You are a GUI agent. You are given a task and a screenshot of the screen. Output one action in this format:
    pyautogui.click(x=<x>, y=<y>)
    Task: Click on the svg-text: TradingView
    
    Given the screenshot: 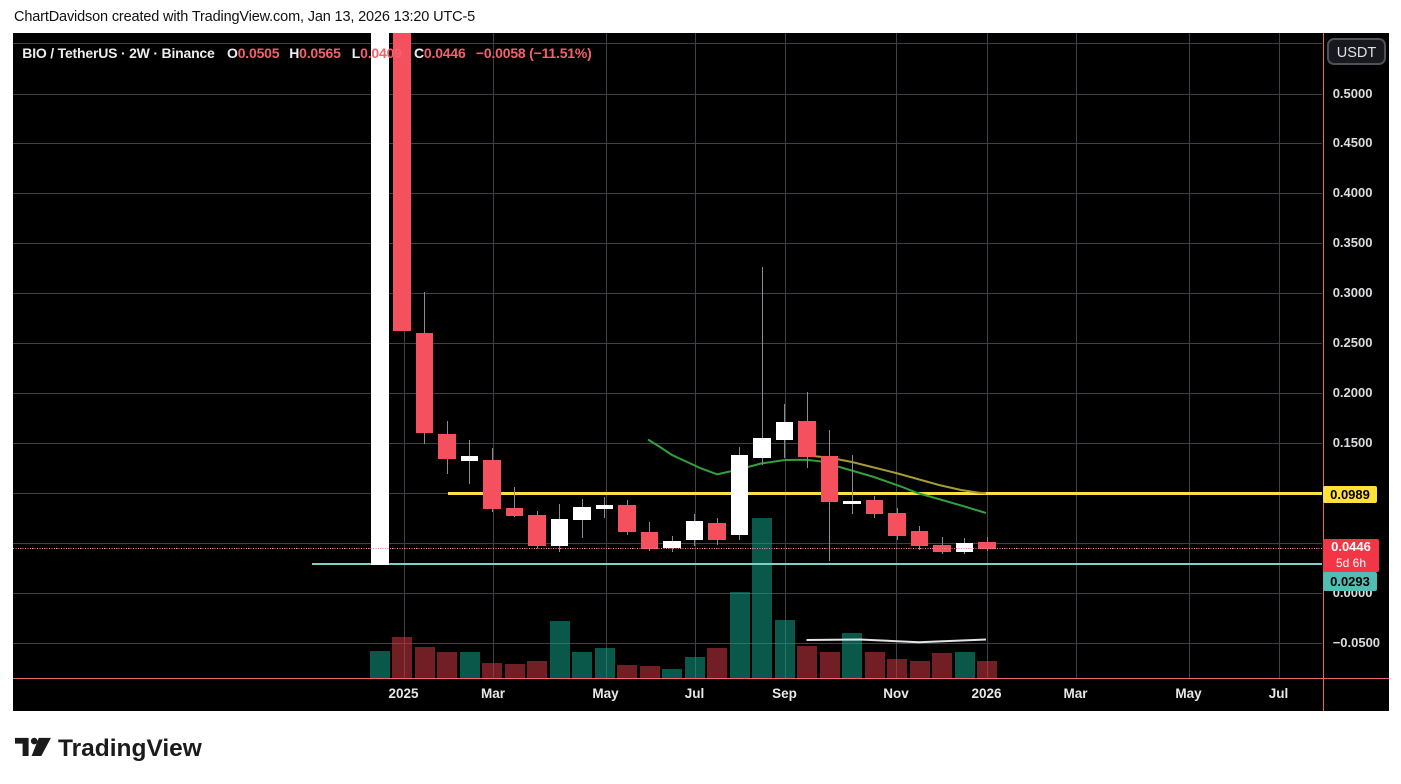 What is the action you would take?
    pyautogui.click(x=130, y=748)
    